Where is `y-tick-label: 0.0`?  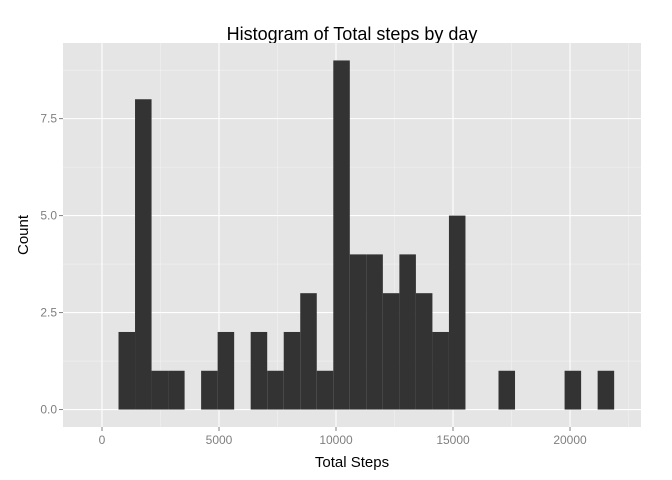 y-tick-label: 0.0 is located at coordinates (48, 410).